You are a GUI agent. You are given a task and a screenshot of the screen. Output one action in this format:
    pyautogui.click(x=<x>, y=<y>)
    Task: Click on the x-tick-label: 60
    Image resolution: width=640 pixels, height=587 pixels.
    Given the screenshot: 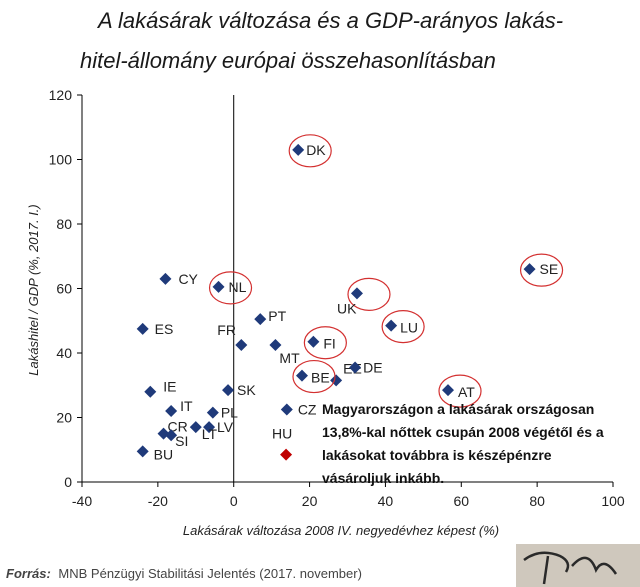 What is the action you would take?
    pyautogui.click(x=461, y=501)
    